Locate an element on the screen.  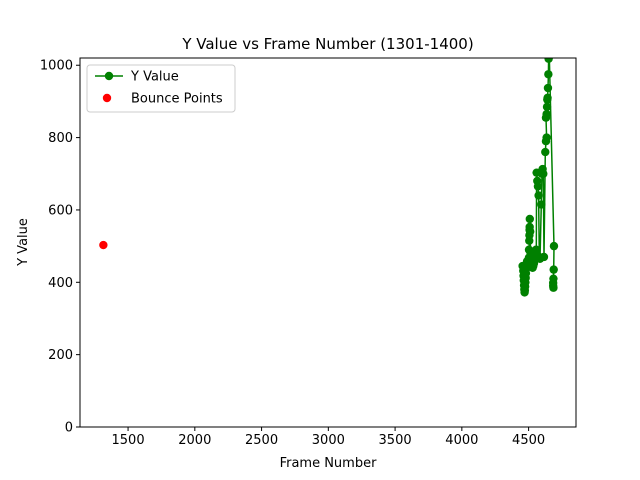
x-tick-label: 4000 is located at coordinates (461, 440).